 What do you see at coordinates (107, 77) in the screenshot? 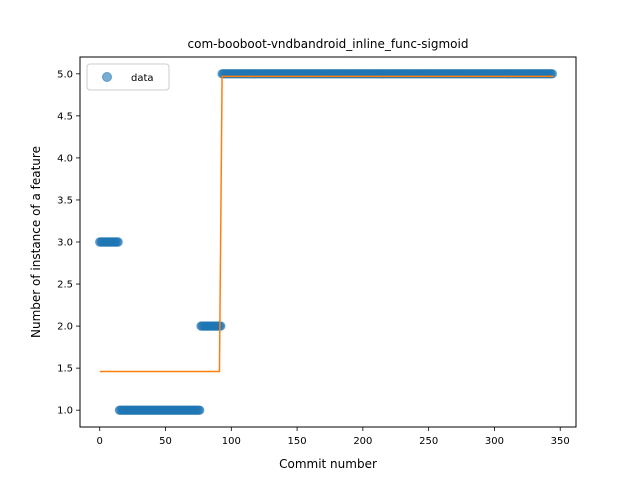
I see `legend-marker-data` at bounding box center [107, 77].